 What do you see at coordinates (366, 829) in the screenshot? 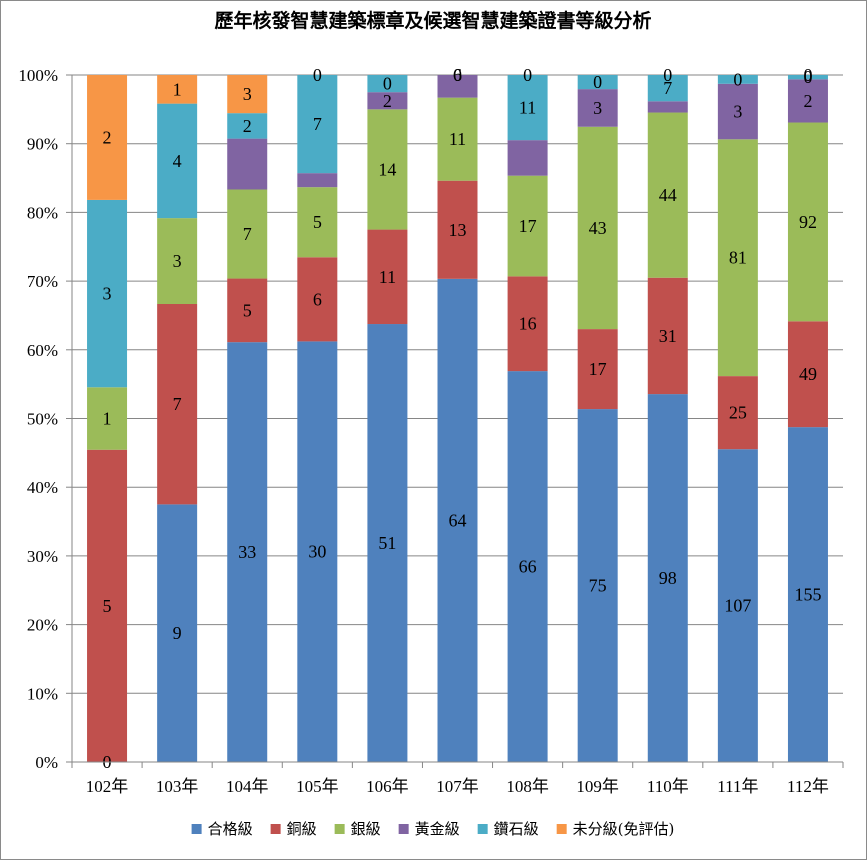
I see `legend-label: 銀級` at bounding box center [366, 829].